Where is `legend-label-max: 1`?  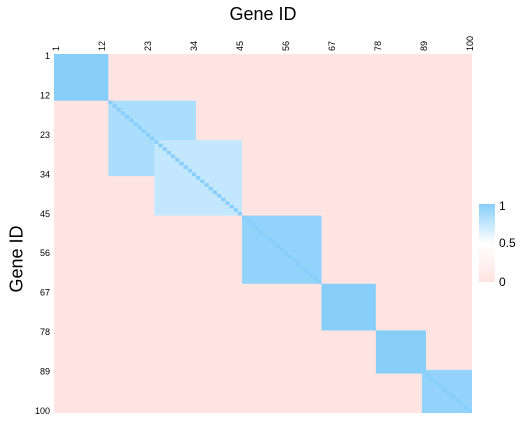
legend-label-max: 1 is located at coordinates (502, 206).